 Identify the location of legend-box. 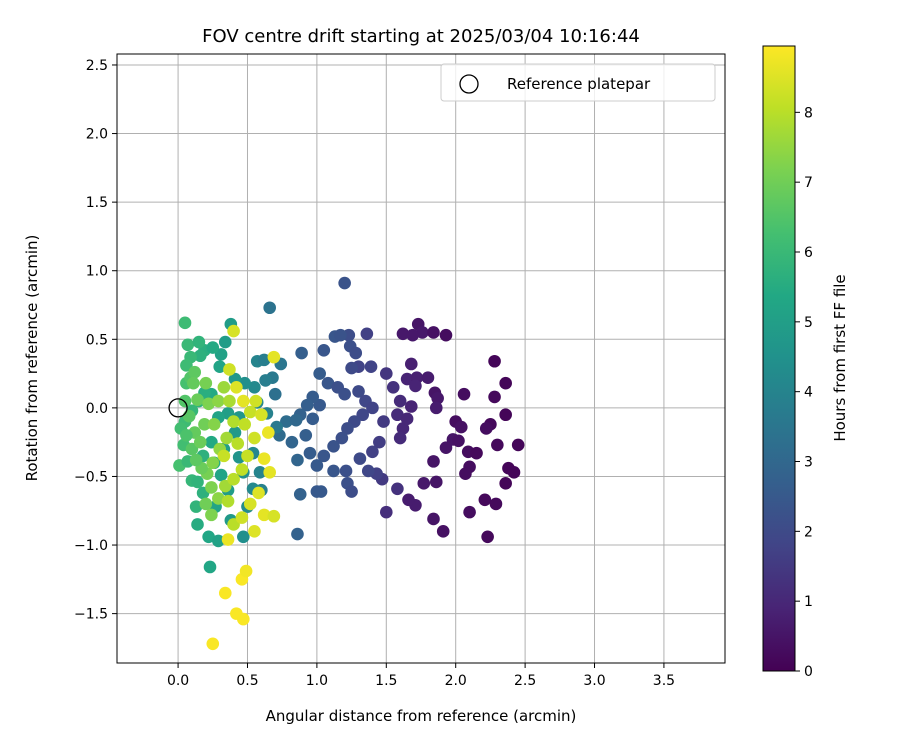
(578, 82).